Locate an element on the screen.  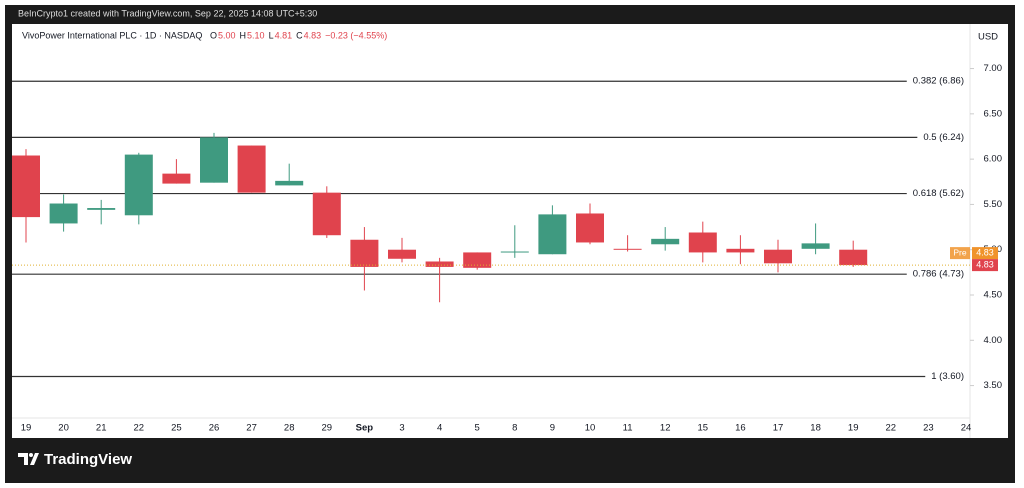
x-tick-label: 4 is located at coordinates (439, 428).